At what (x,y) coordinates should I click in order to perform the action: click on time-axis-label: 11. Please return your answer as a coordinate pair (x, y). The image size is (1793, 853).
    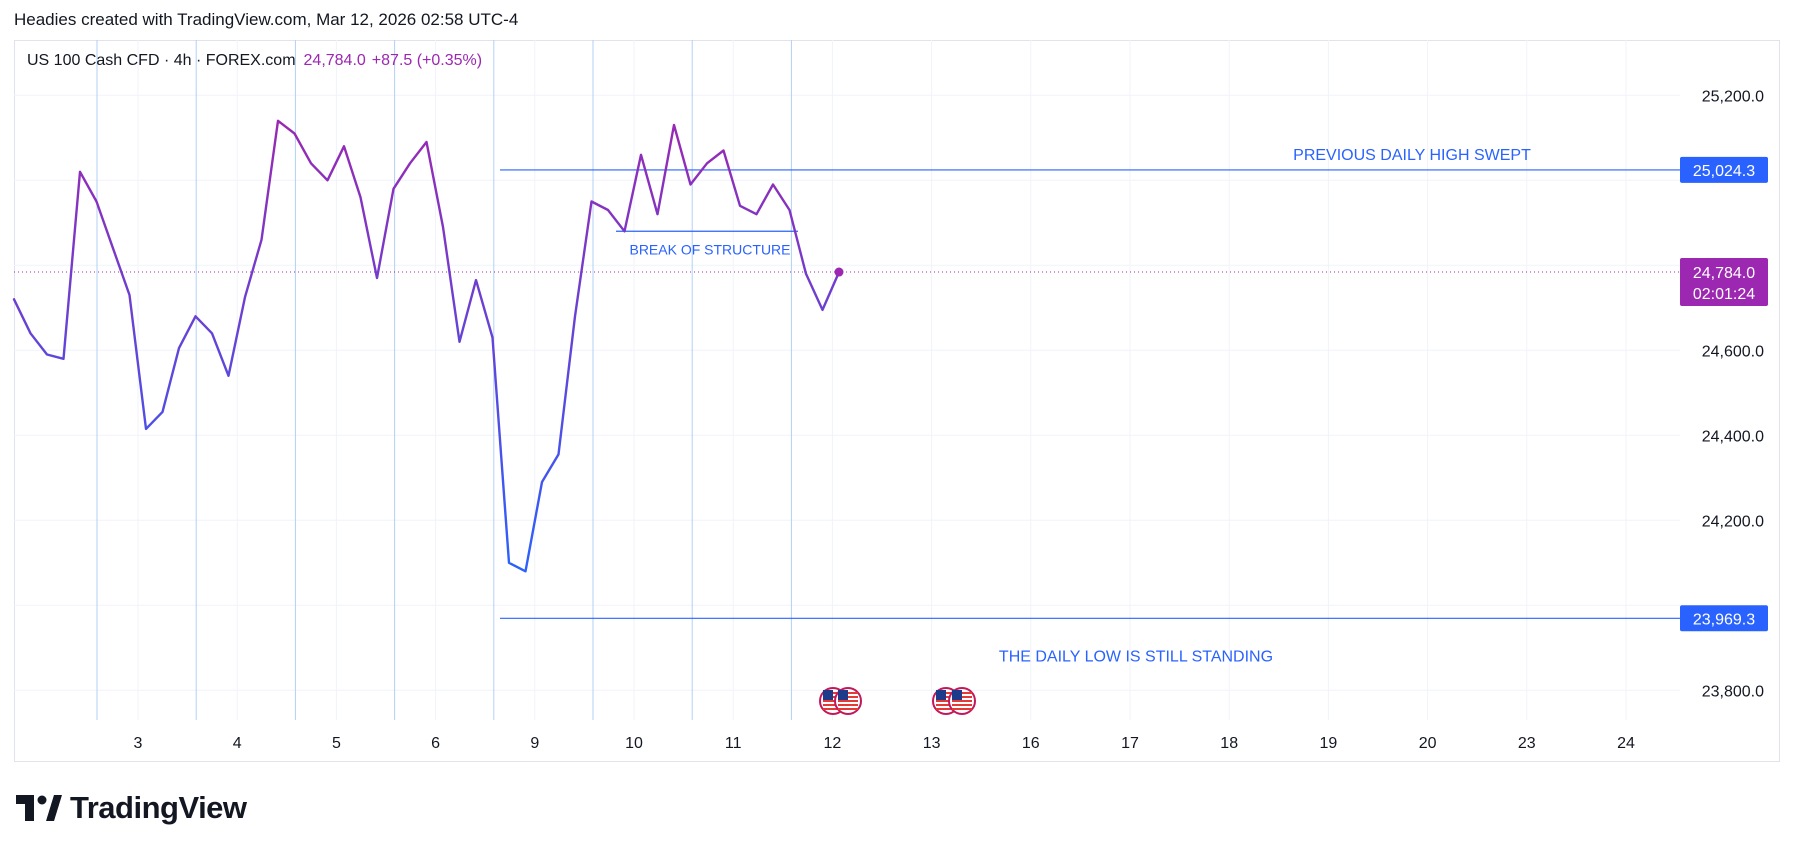
    Looking at the image, I should click on (733, 743).